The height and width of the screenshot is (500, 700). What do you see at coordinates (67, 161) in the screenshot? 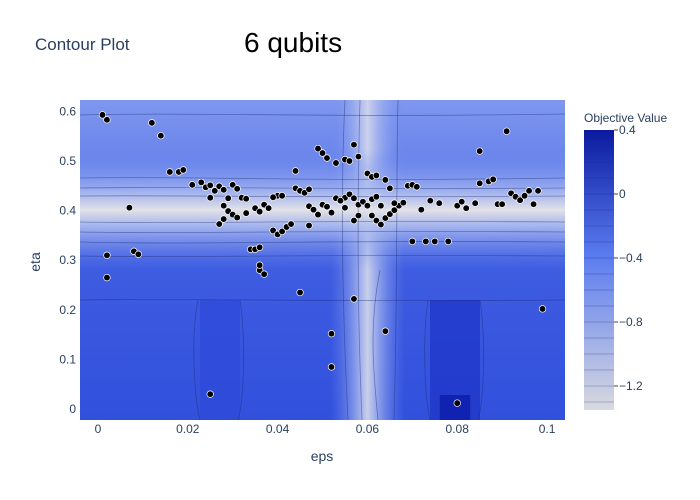
I see `y-tick-label: 0.5` at bounding box center [67, 161].